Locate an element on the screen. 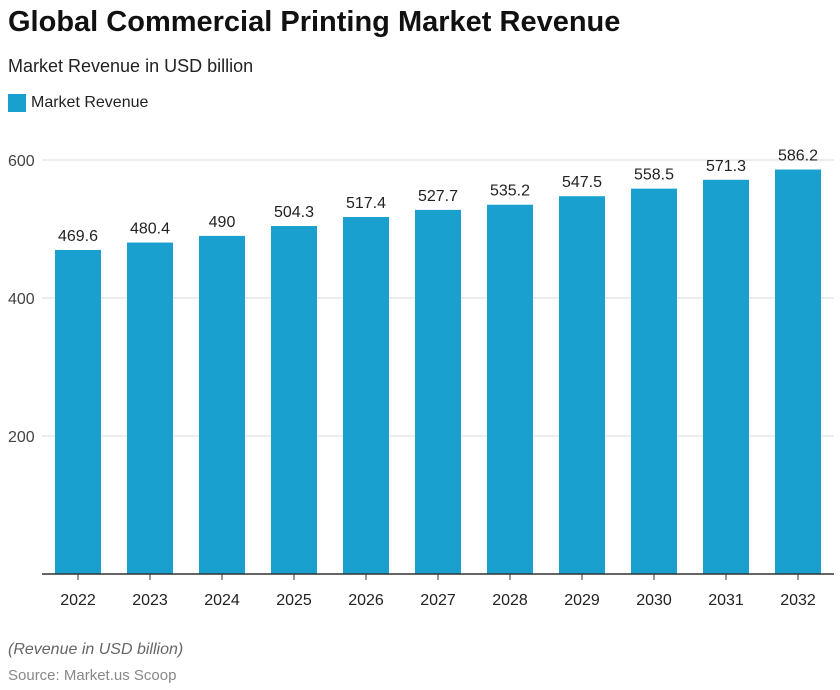 The image size is (840, 690). chart-subtitle: Market Revenue in USD billion is located at coordinates (131, 66).